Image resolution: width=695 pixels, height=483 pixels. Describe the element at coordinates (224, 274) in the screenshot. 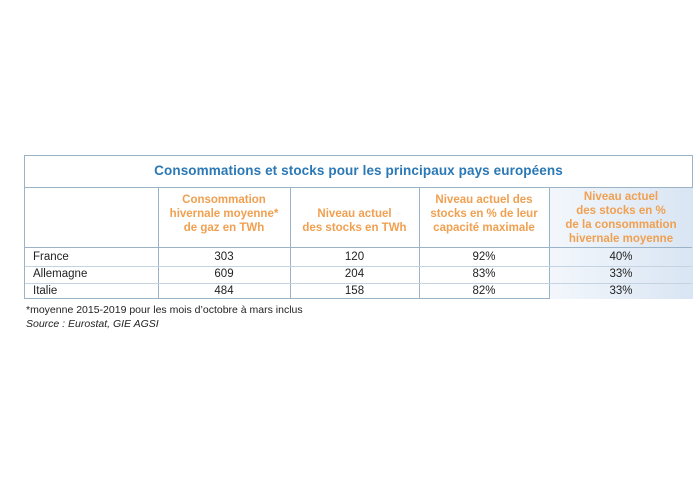

I see `cell-consumption: 609` at that location.